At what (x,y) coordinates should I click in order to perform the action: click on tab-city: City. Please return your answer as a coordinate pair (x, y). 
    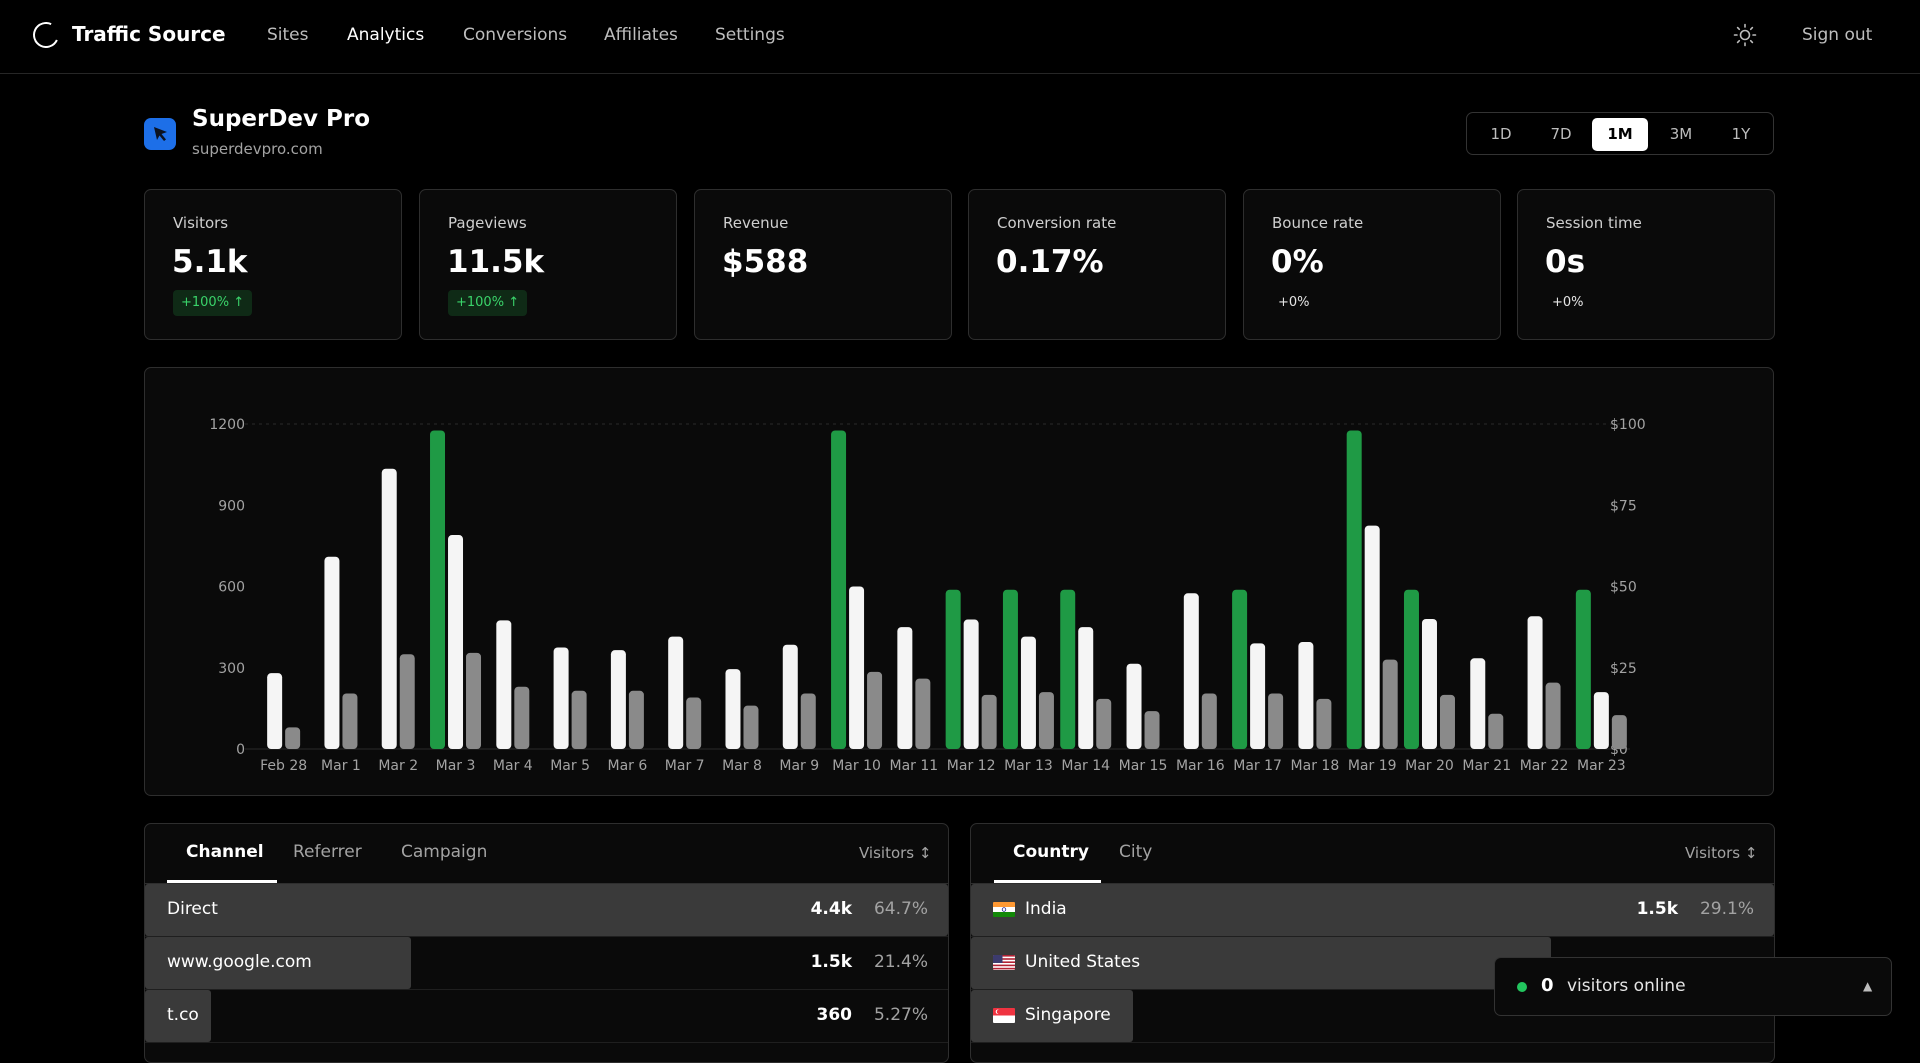
    Looking at the image, I should click on (1136, 852).